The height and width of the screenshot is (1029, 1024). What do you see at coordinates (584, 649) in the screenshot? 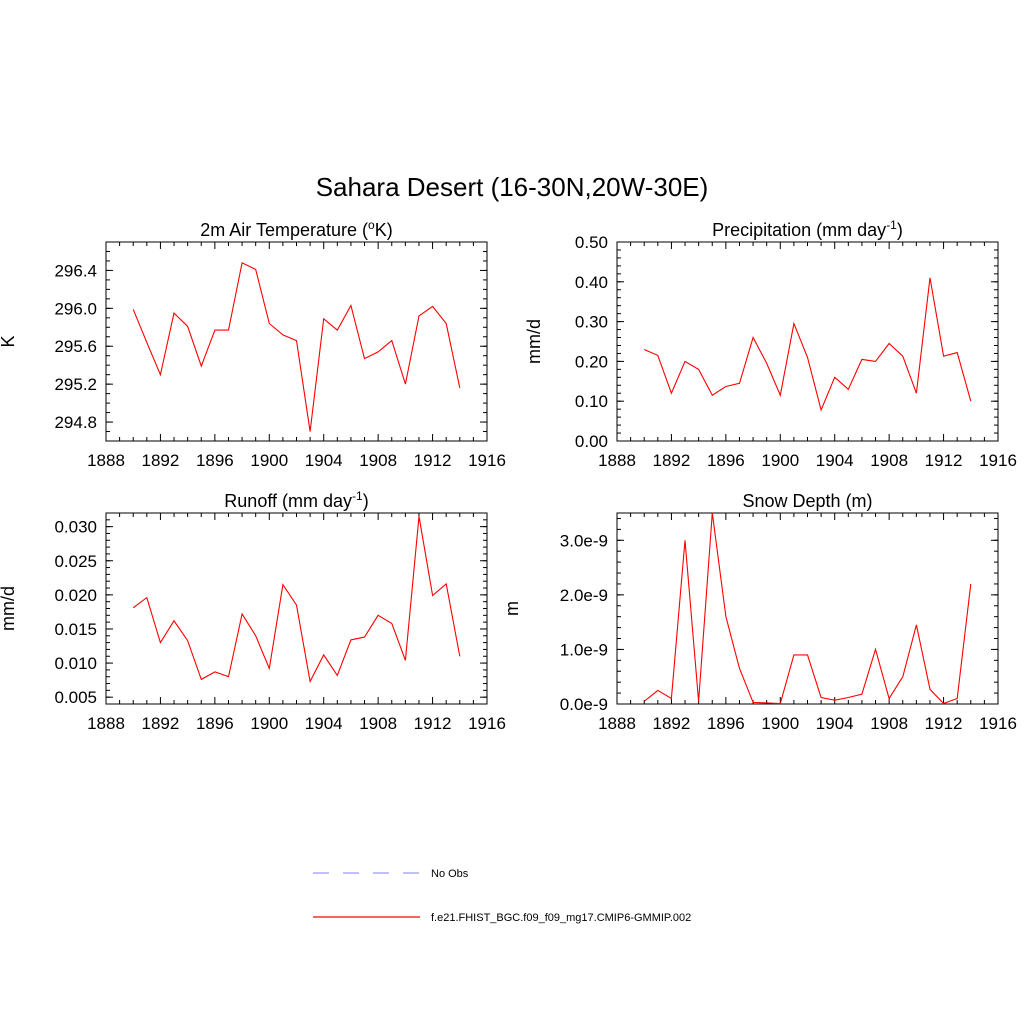
I see `y-tick-label: 1.0e-9` at bounding box center [584, 649].